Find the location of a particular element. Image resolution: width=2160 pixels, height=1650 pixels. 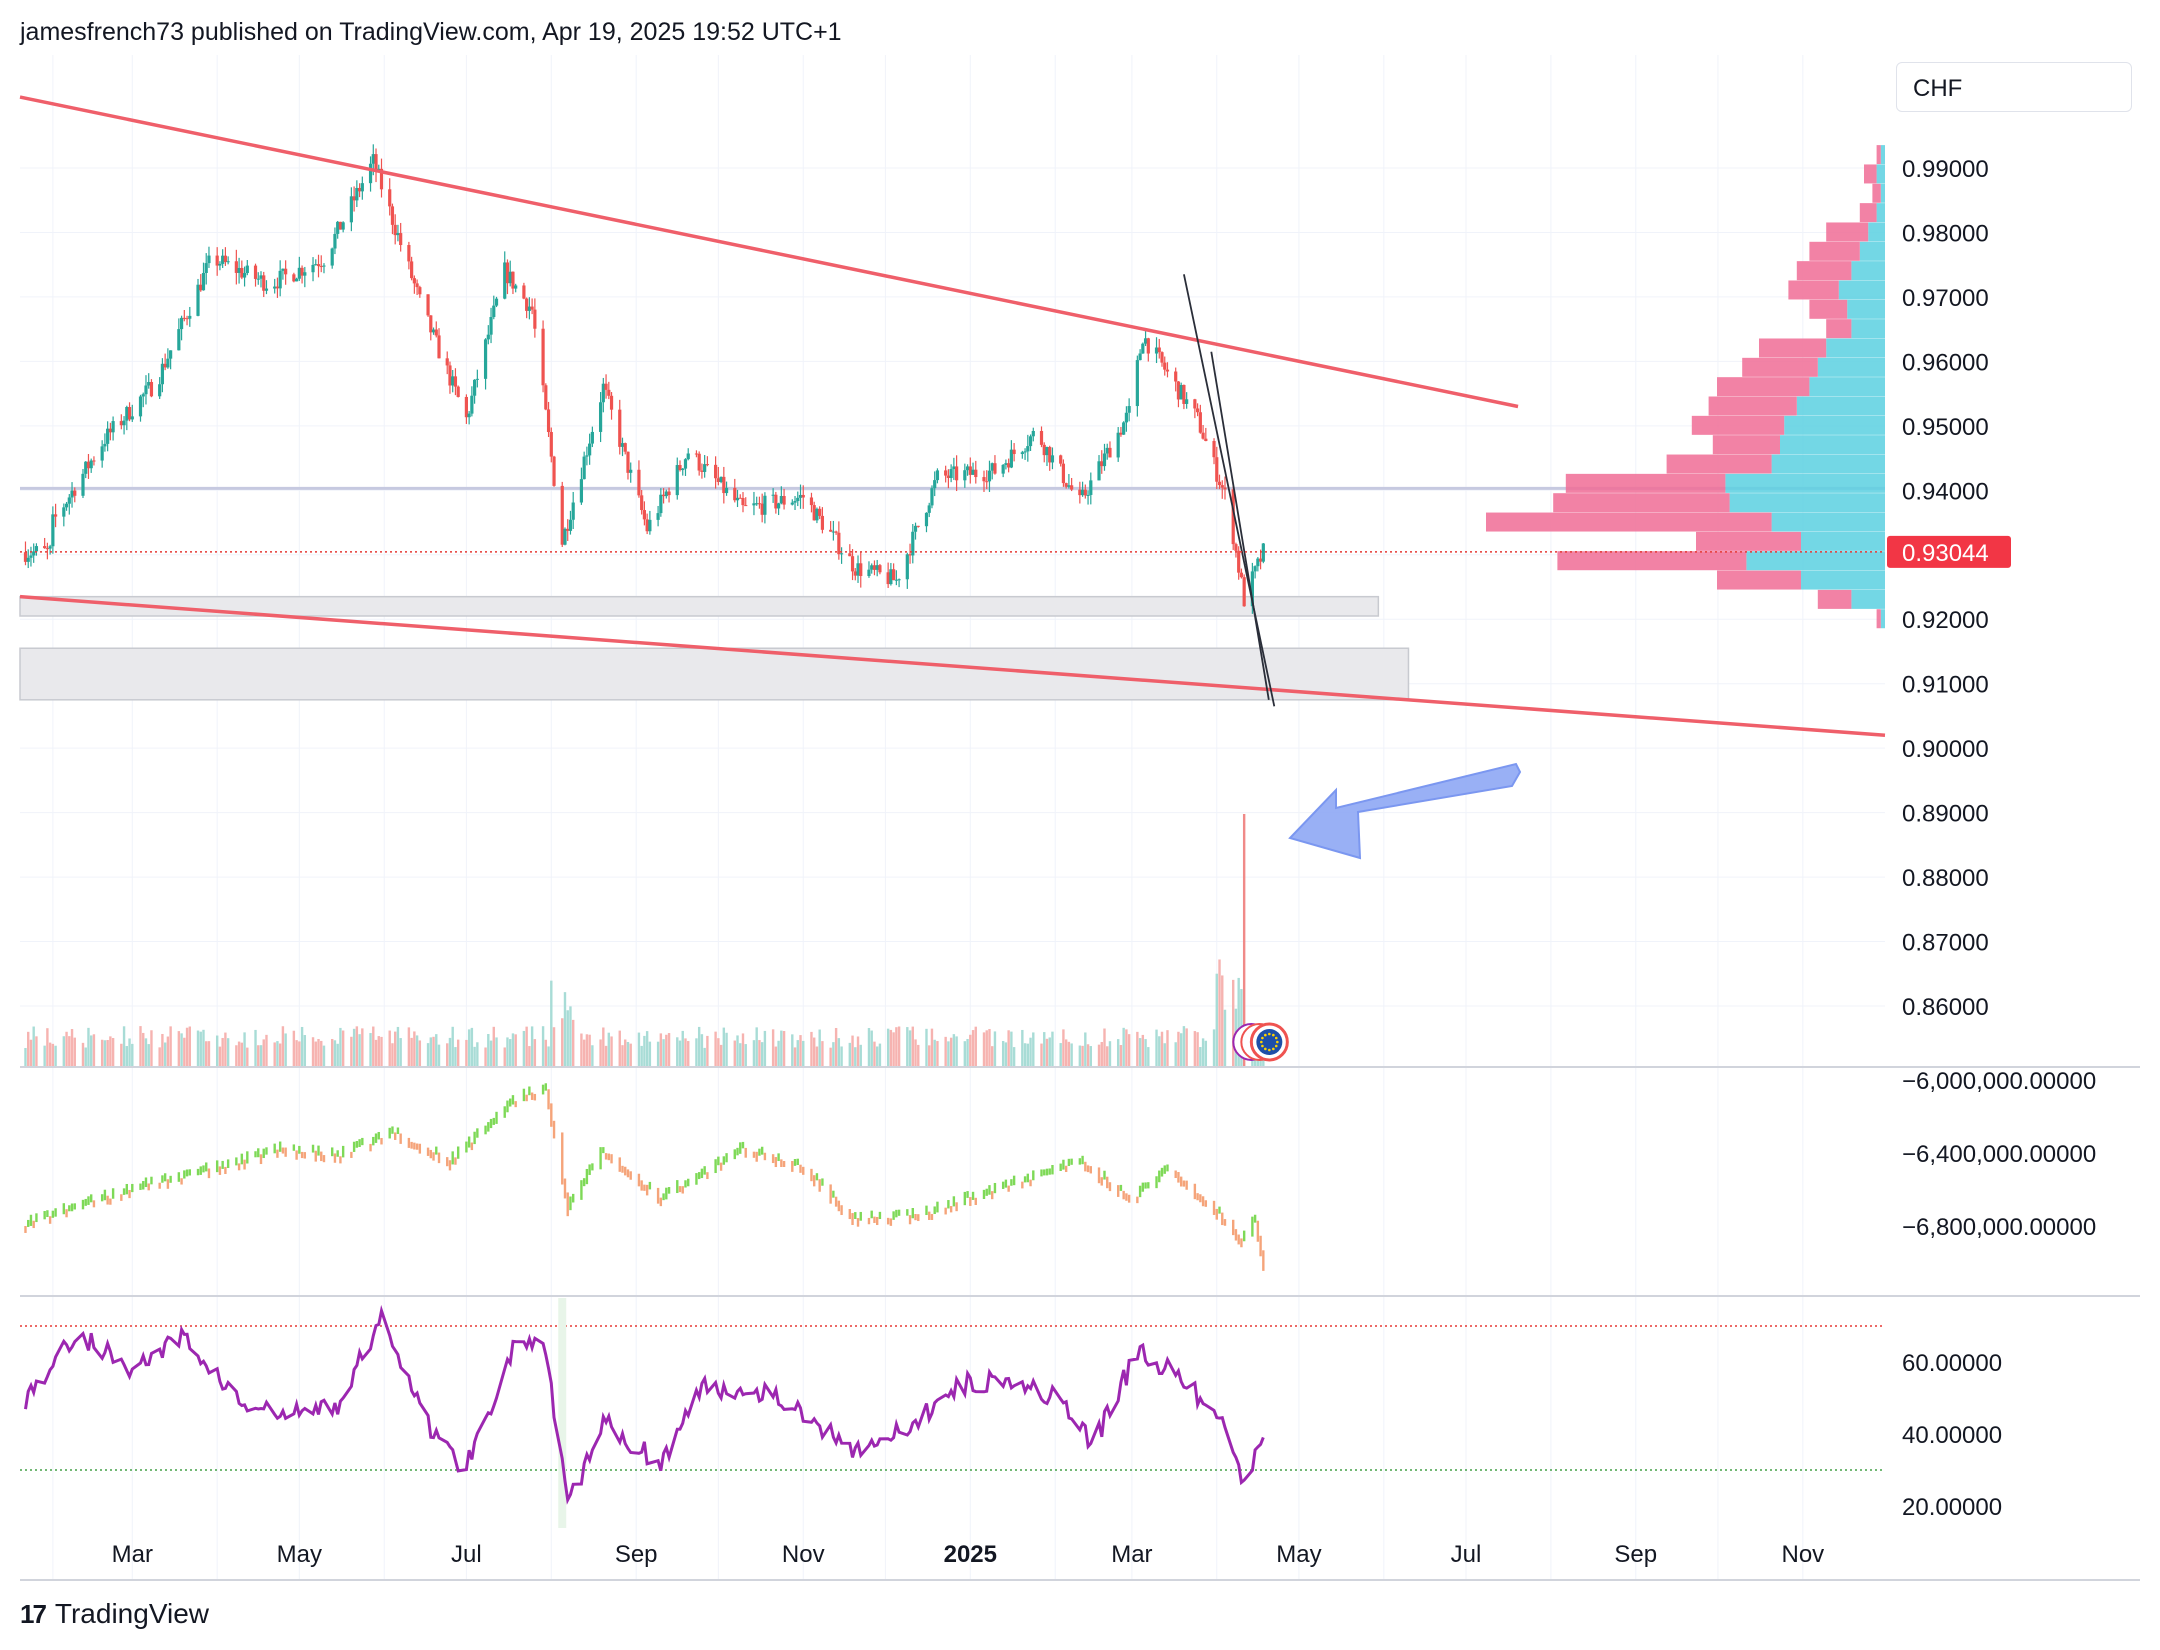

eu-star is located at coordinates (1265, 1049).